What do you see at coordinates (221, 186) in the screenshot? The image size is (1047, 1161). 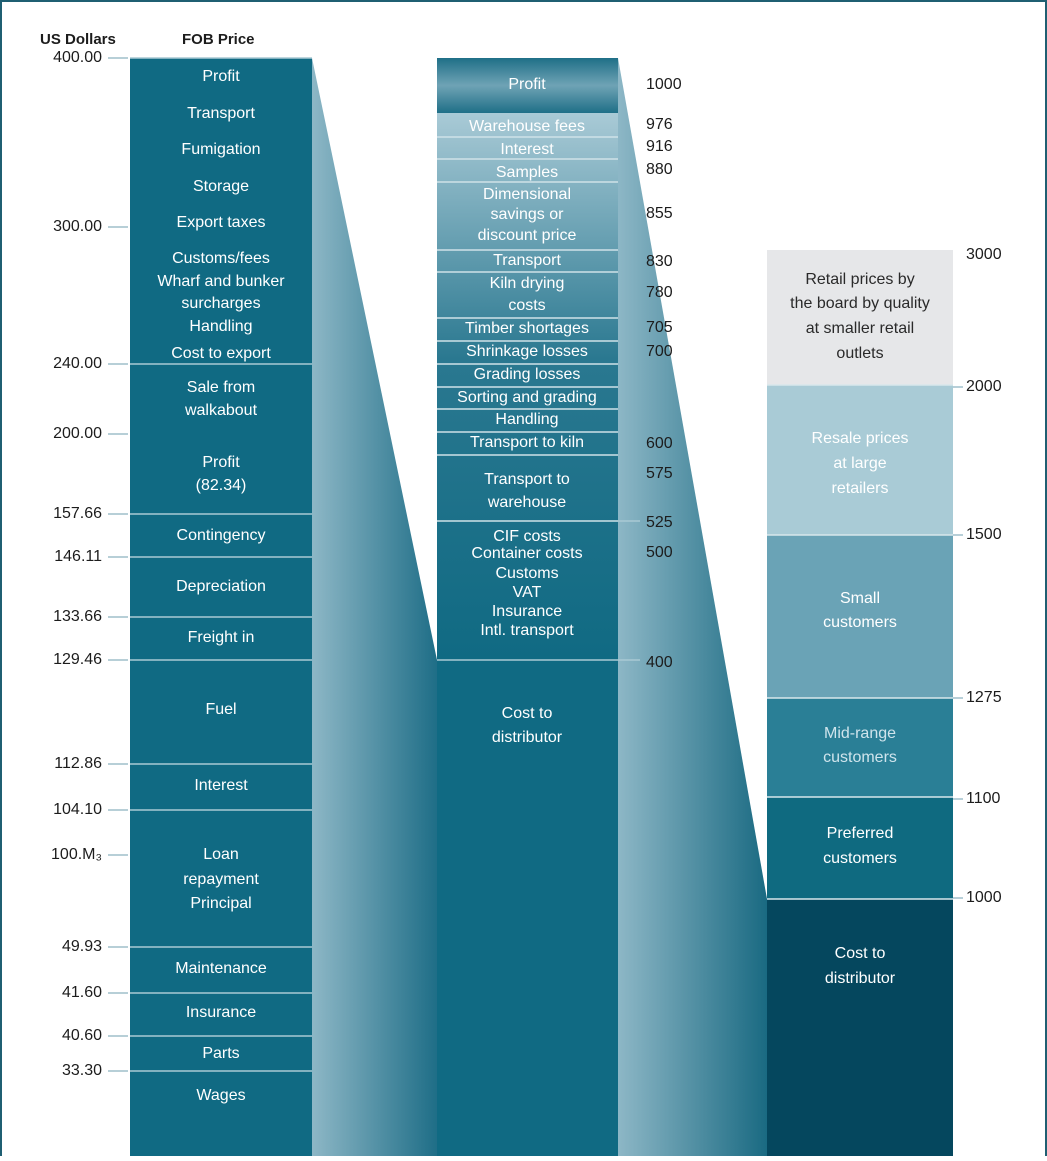 I see `segment-label: Storage` at bounding box center [221, 186].